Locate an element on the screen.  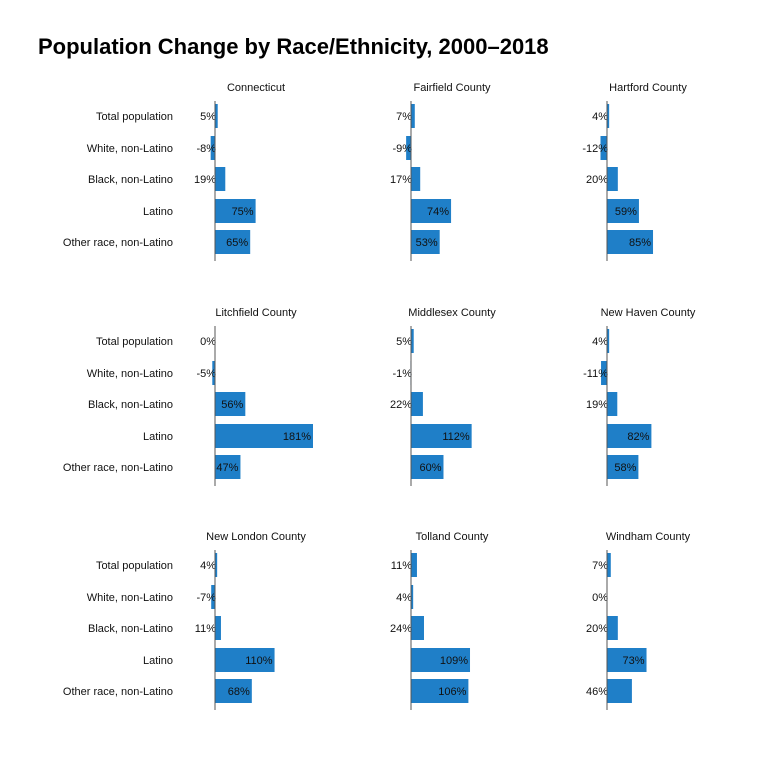
bar-connecticut-other-race-non-latino is located at coordinates (233, 242).